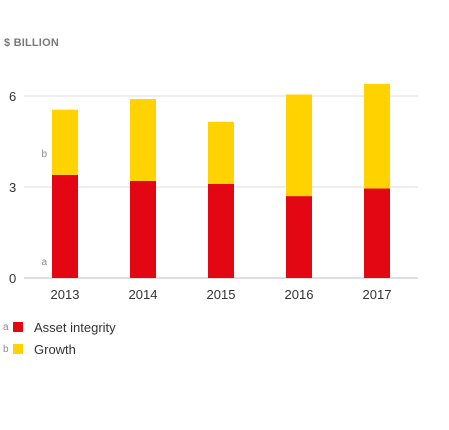 The image size is (449, 430). I want to click on unit-label: $ BILLION, so click(31, 43).